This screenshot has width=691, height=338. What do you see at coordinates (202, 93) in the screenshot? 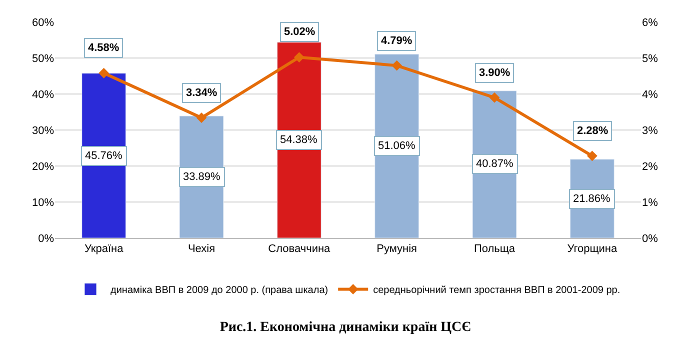
I see `data-label: 3.34%` at bounding box center [202, 93].